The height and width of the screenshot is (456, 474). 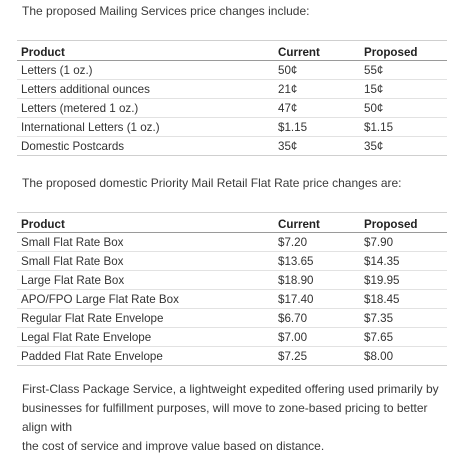 What do you see at coordinates (317, 242) in the screenshot?
I see `cell-current: $7.20` at bounding box center [317, 242].